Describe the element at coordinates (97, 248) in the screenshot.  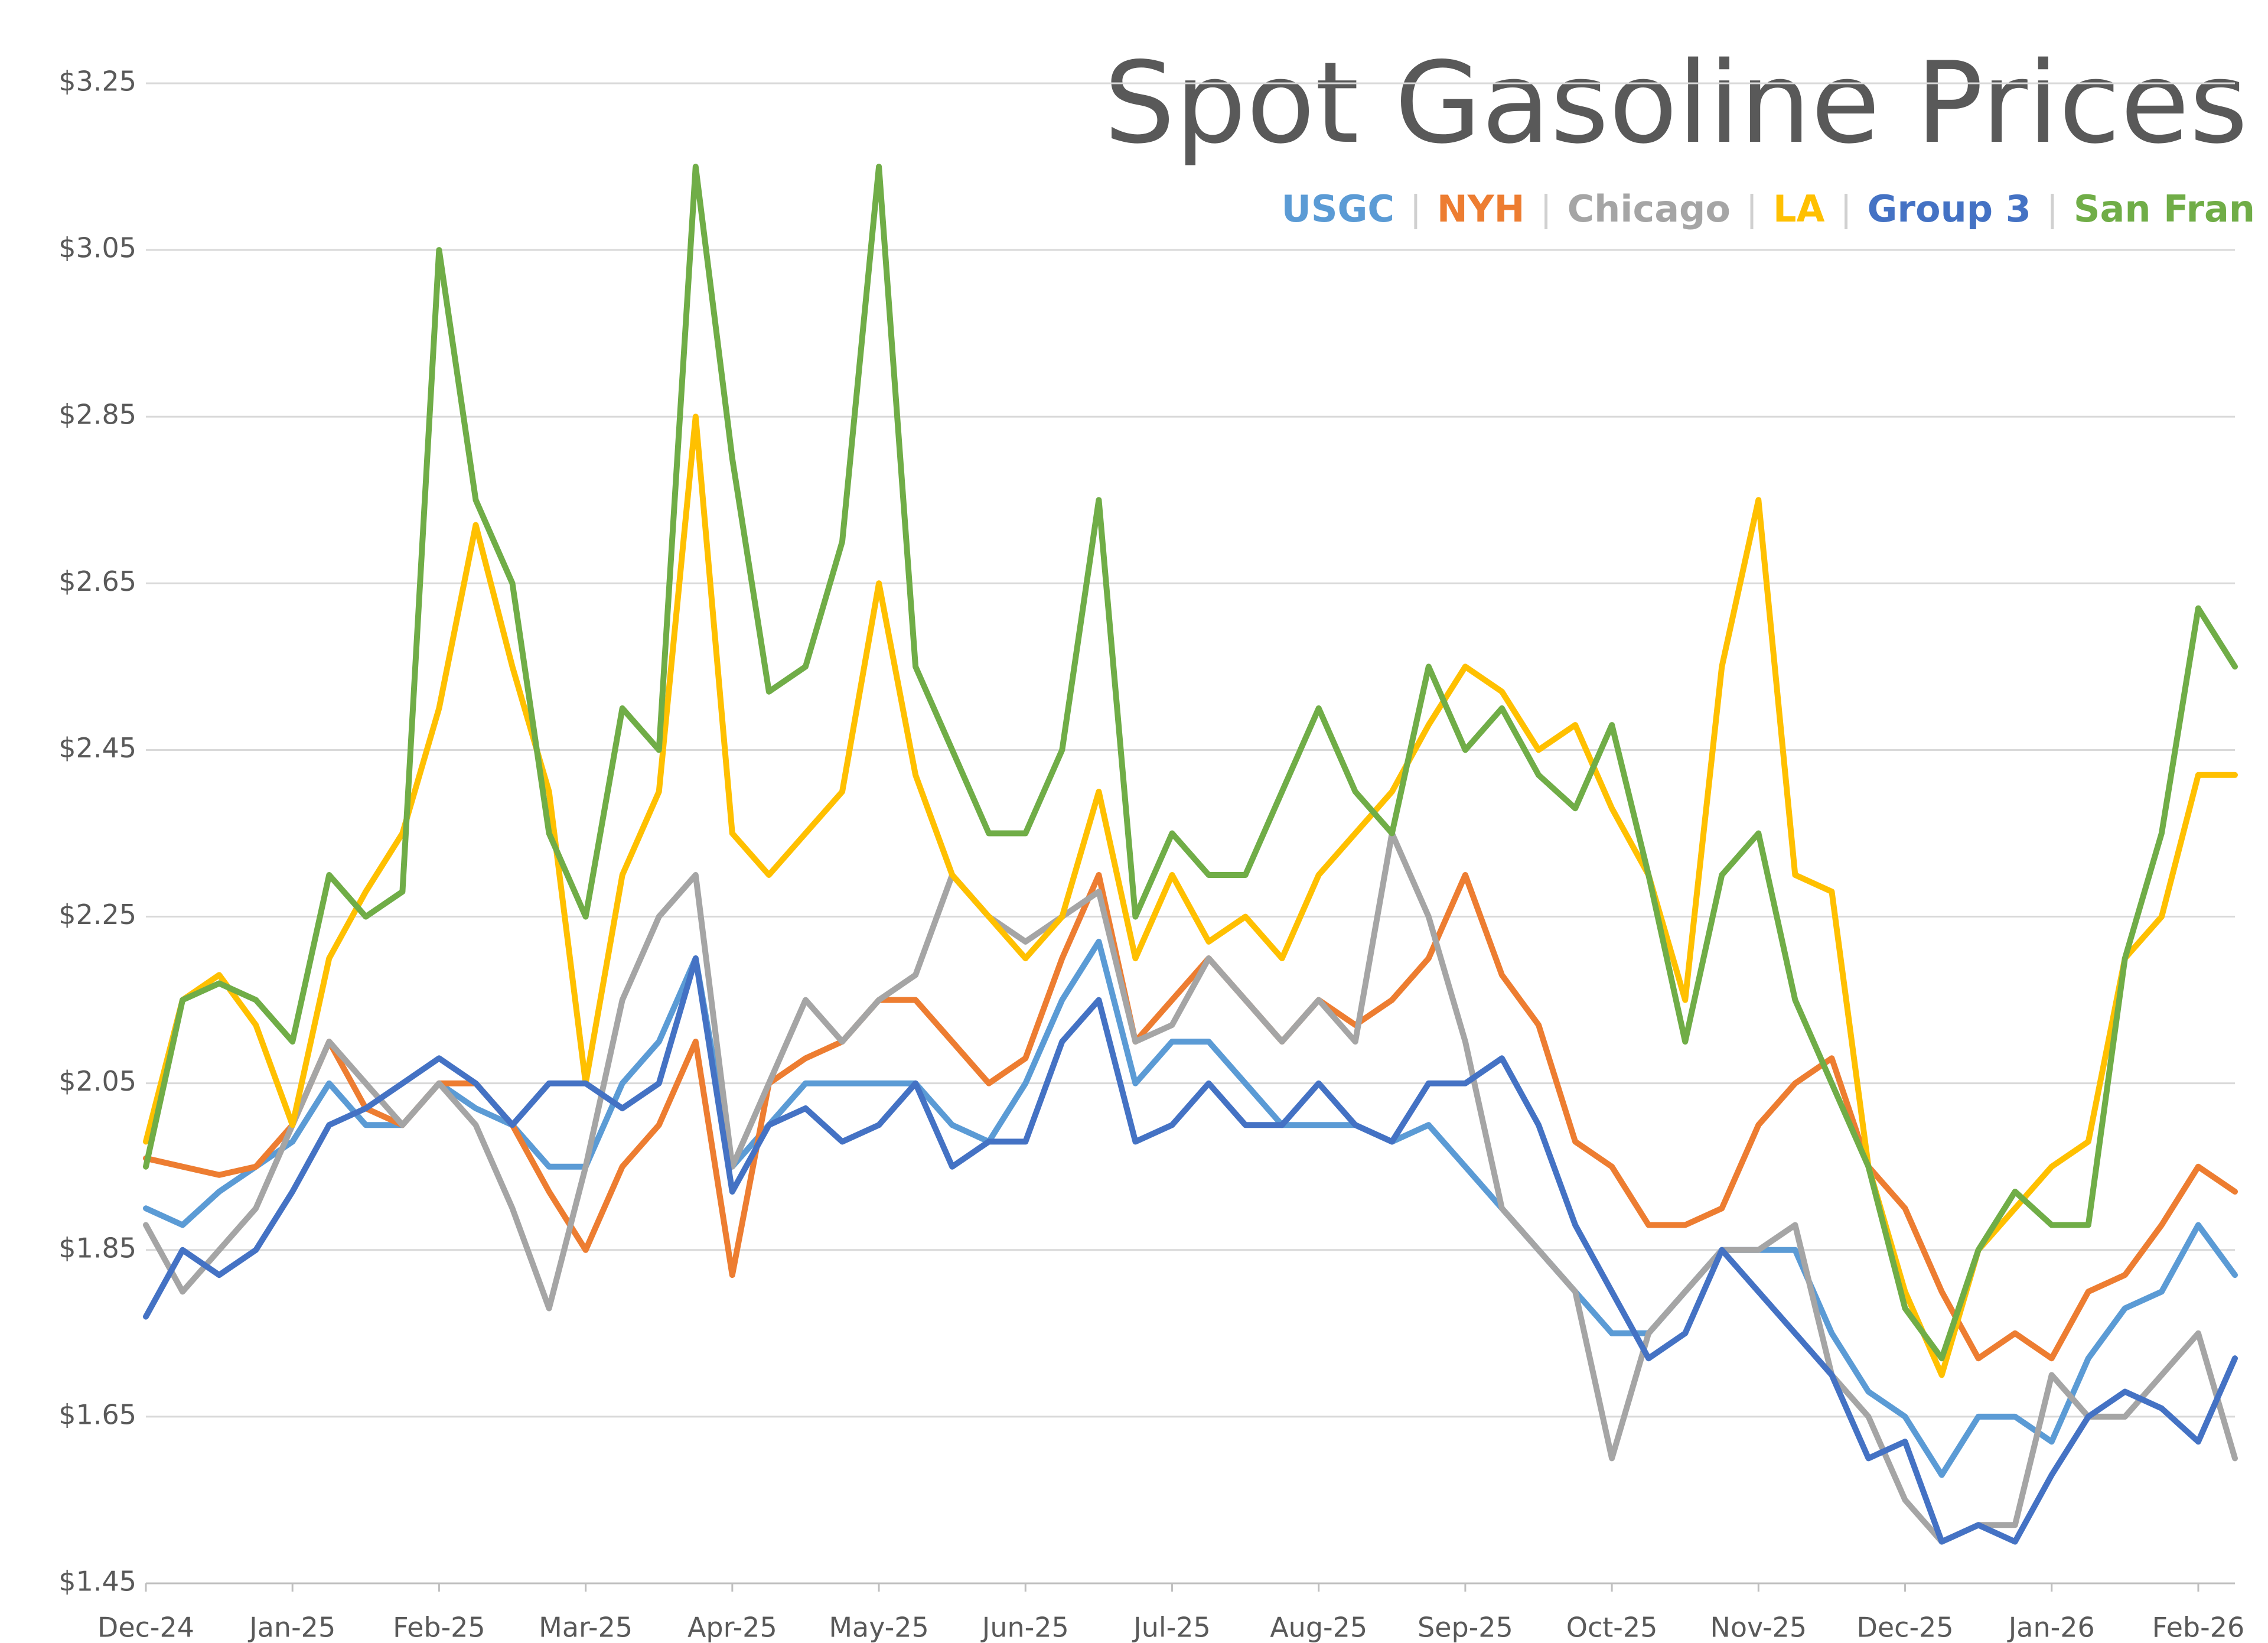
I see `y-tick-label: $3.05` at that location.